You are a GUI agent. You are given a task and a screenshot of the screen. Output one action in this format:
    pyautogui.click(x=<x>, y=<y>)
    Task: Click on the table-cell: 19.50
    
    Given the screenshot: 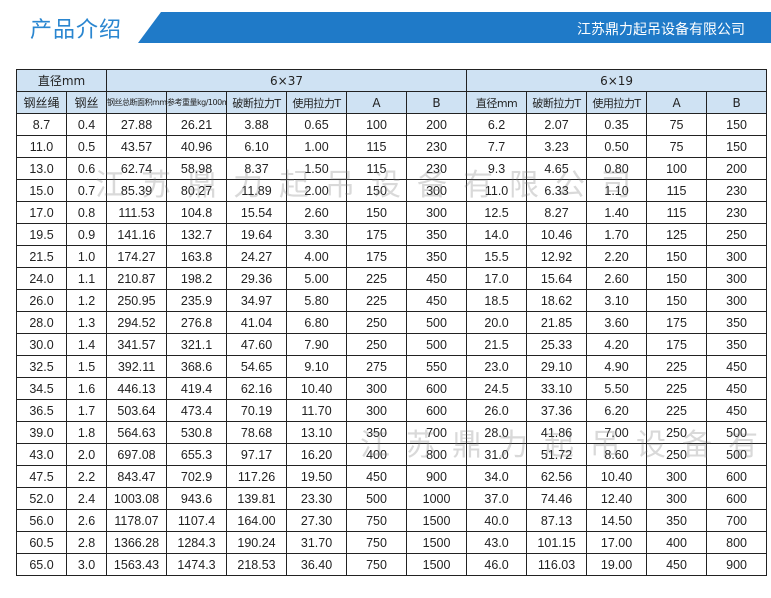 What is the action you would take?
    pyautogui.click(x=317, y=476)
    